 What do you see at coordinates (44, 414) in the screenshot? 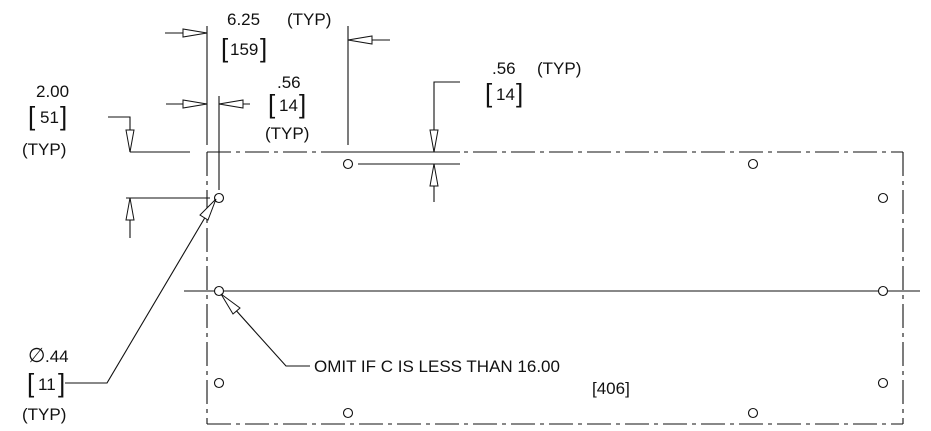
I see `hole-typ: (TYP)` at bounding box center [44, 414].